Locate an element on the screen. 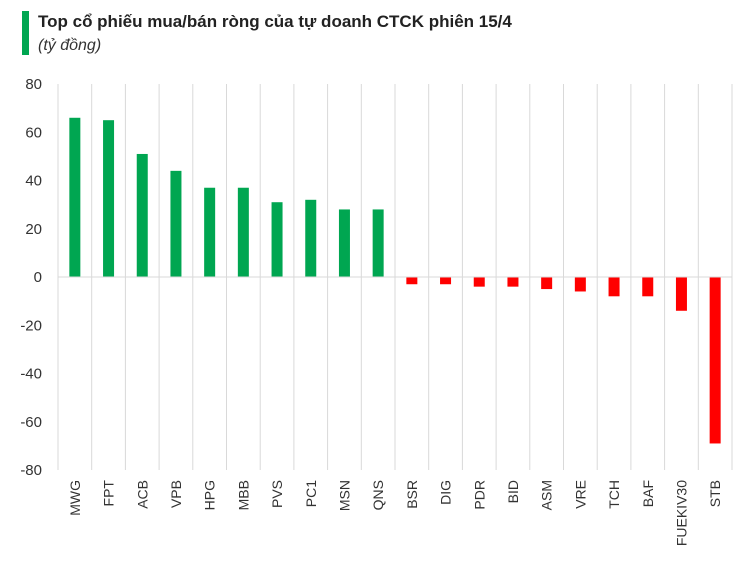 The height and width of the screenshot is (570, 740). bar-msn is located at coordinates (344, 243).